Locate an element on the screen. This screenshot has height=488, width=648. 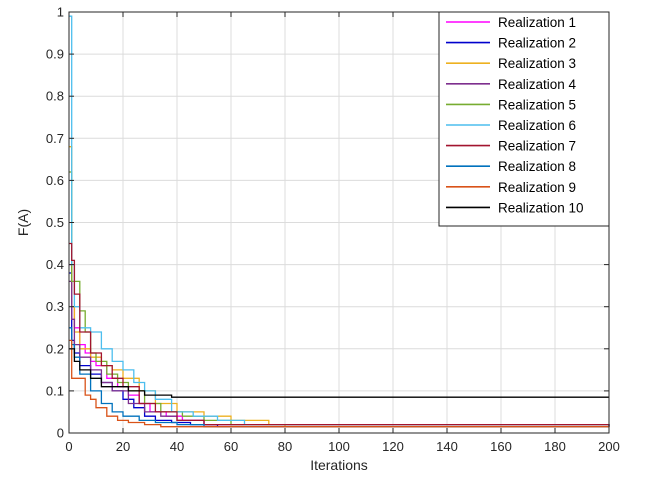
y-axis-label: F(A) is located at coordinates (23, 222).